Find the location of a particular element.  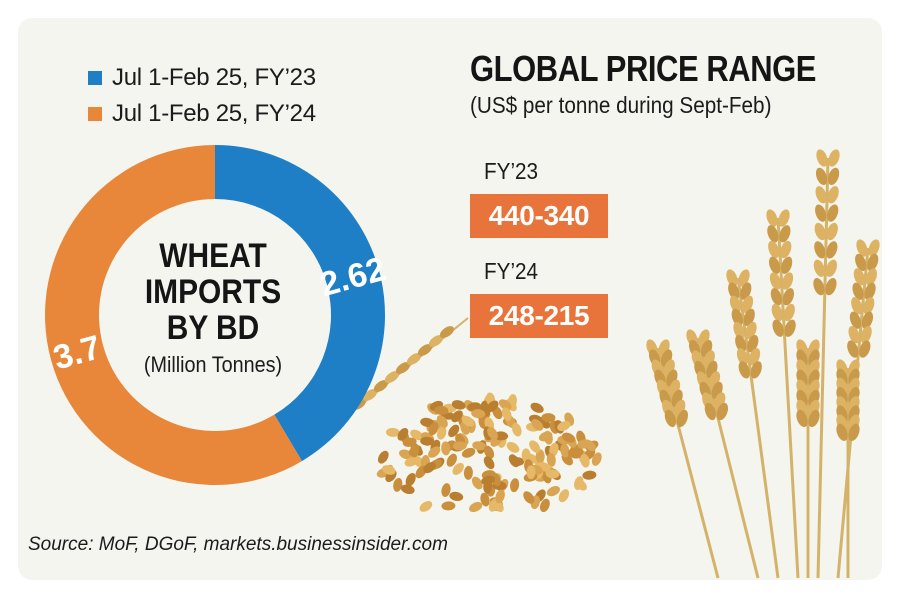

price-label-fy23: FY’23 is located at coordinates (511, 171).